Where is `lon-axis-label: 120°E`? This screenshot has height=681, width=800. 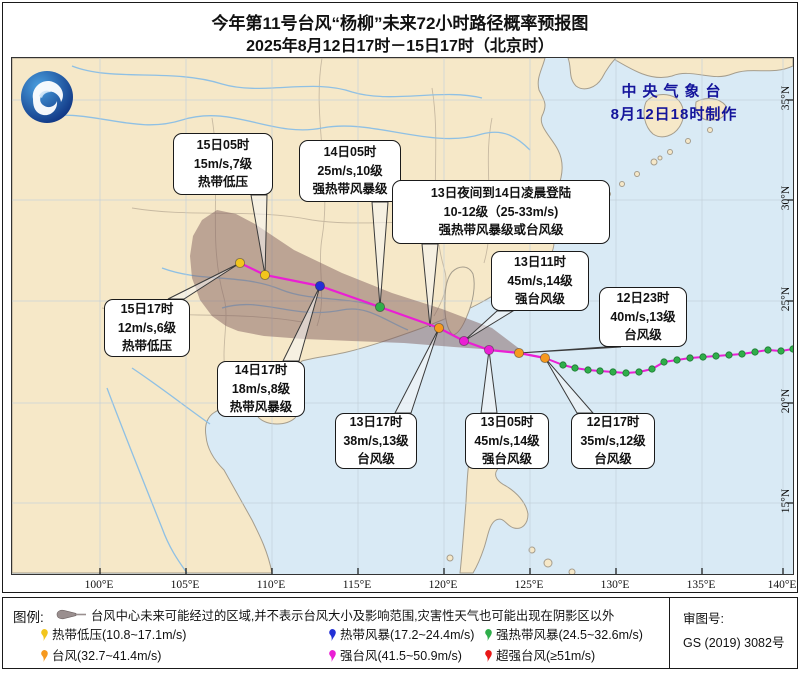
lon-axis-label: 120°E is located at coordinates (443, 585).